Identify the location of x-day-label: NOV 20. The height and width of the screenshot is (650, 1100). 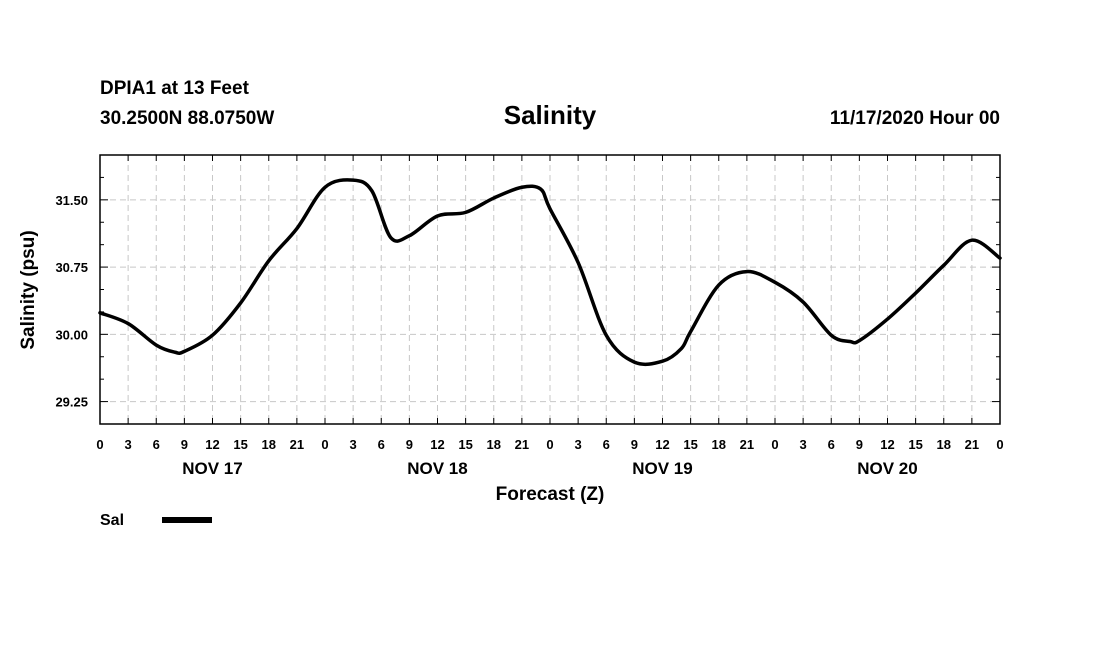
(887, 468).